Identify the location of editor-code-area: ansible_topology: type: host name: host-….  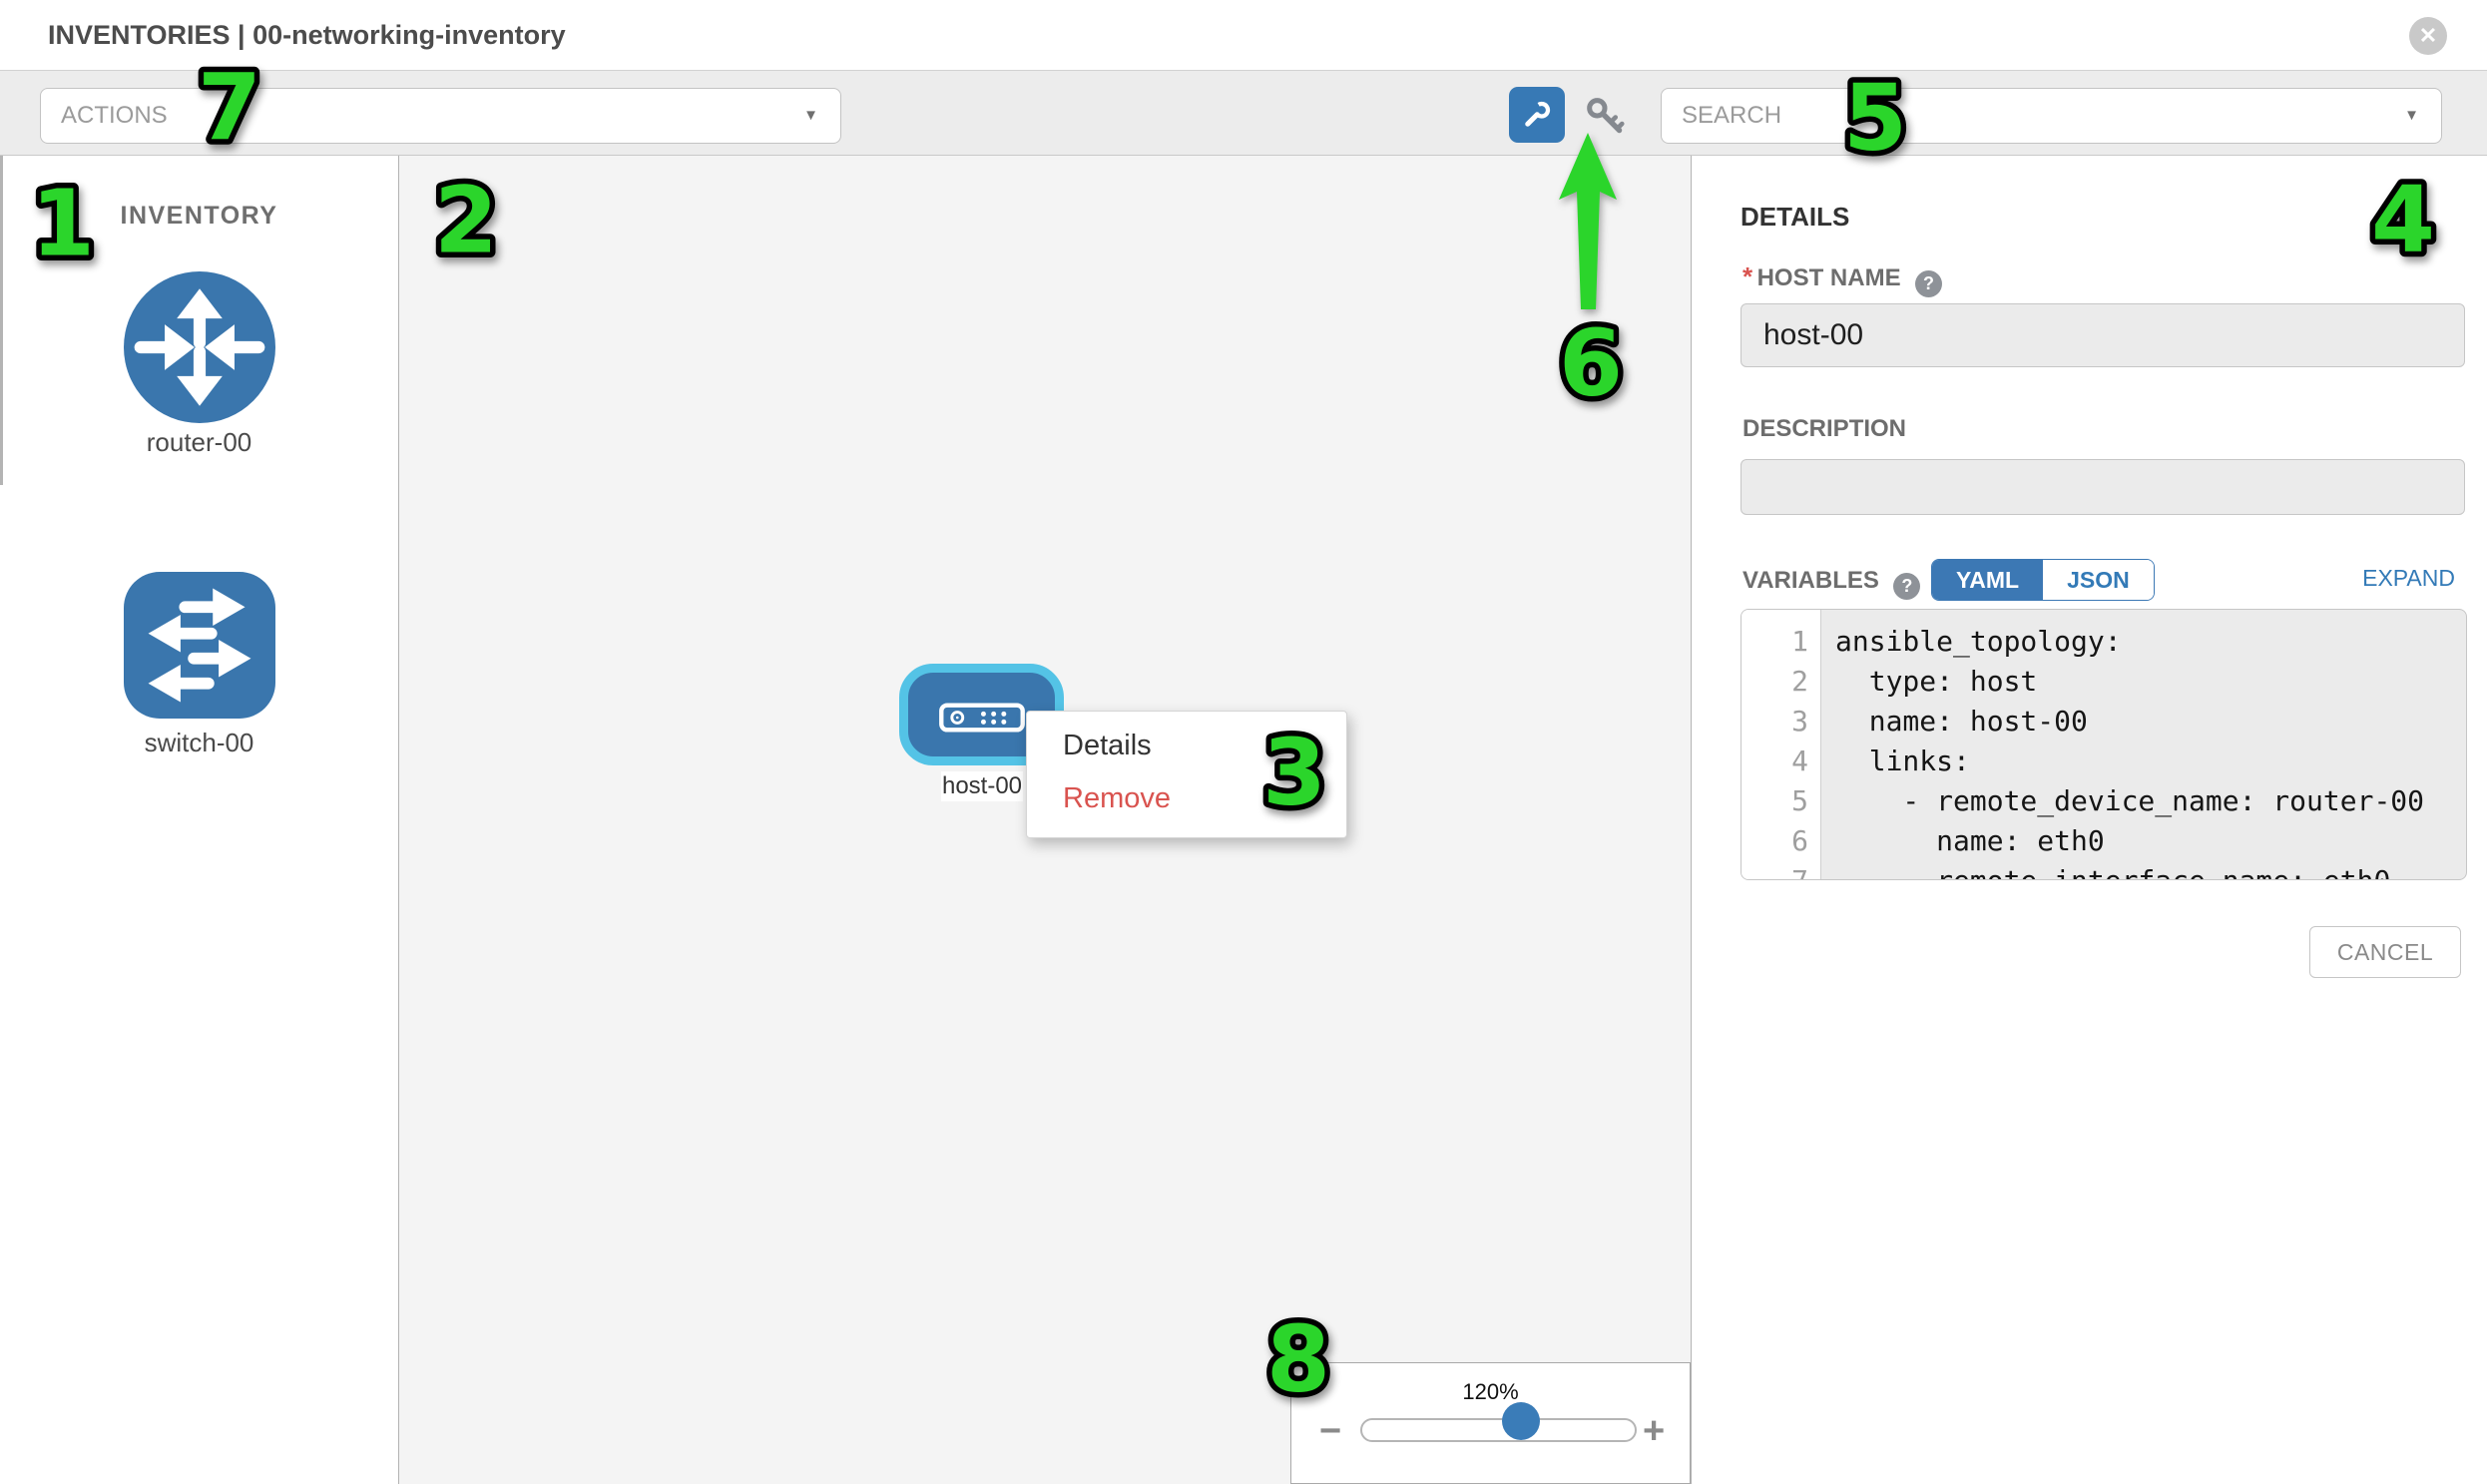
(2143, 744).